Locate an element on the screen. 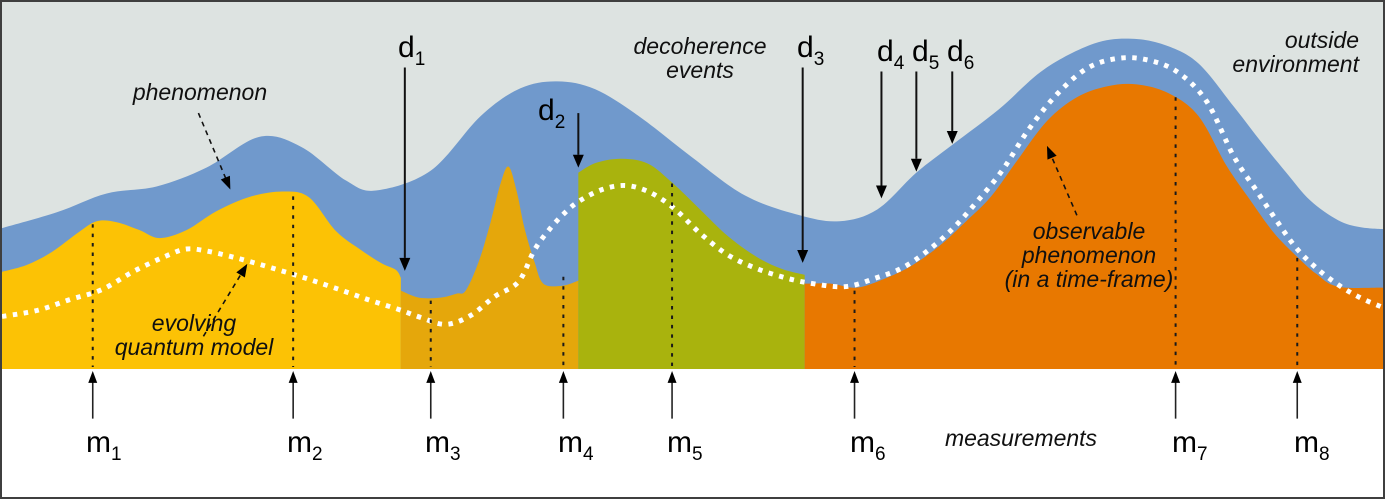  measurement-arrowhead-m1 is located at coordinates (93, 377).